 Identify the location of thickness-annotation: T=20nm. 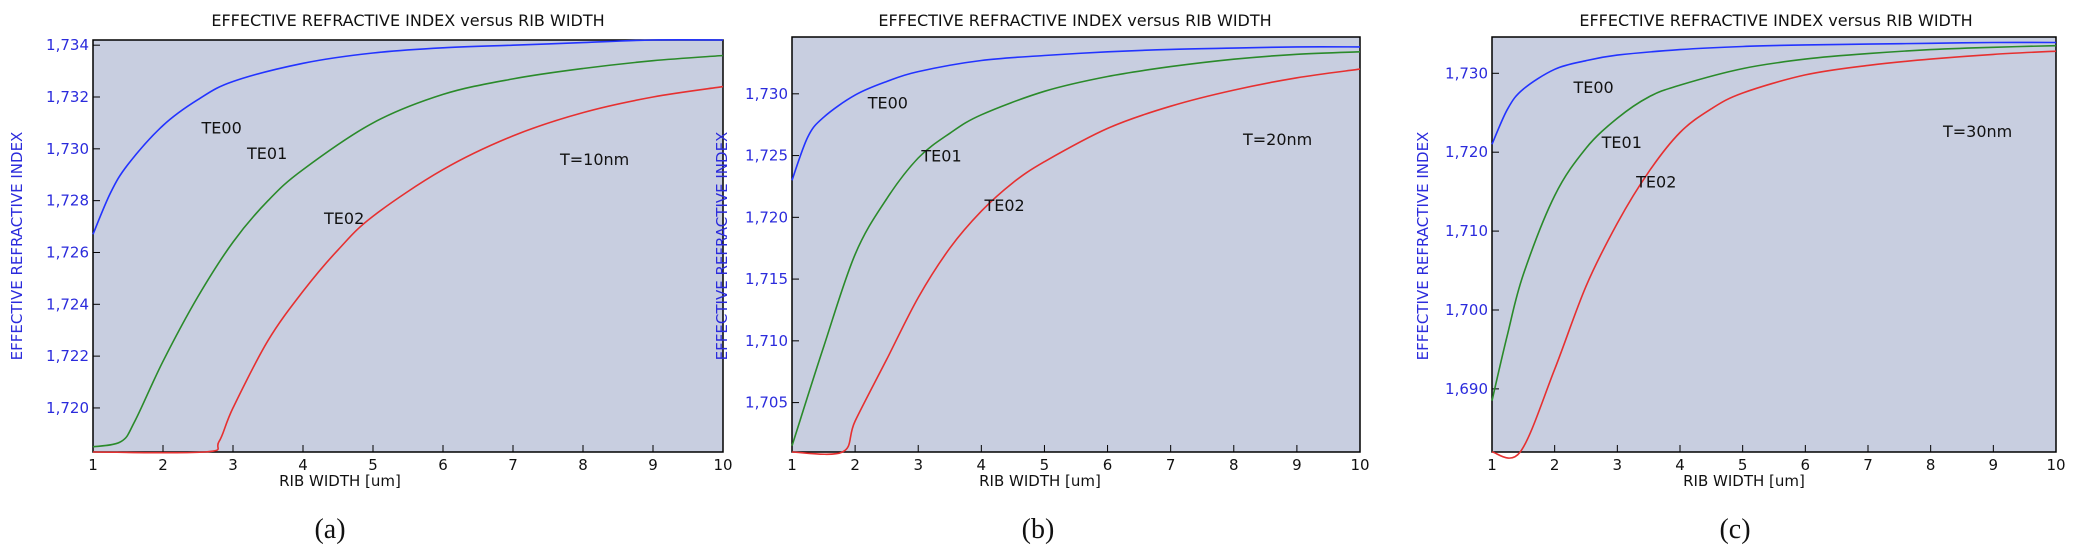
(1277, 139).